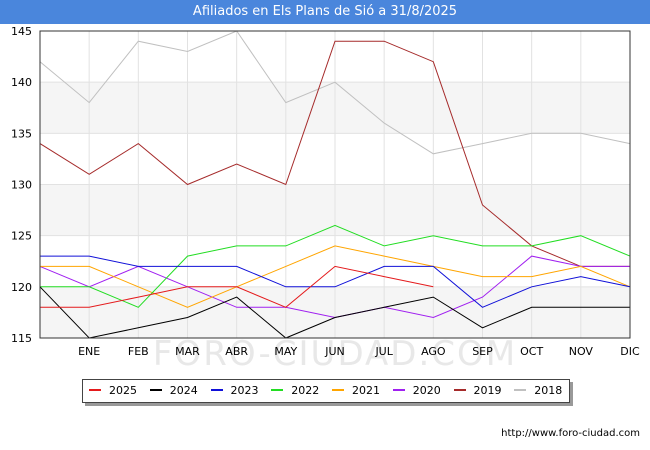 The height and width of the screenshot is (450, 650). Describe the element at coordinates (334, 312) in the screenshot. I see `series-line-2024` at that location.